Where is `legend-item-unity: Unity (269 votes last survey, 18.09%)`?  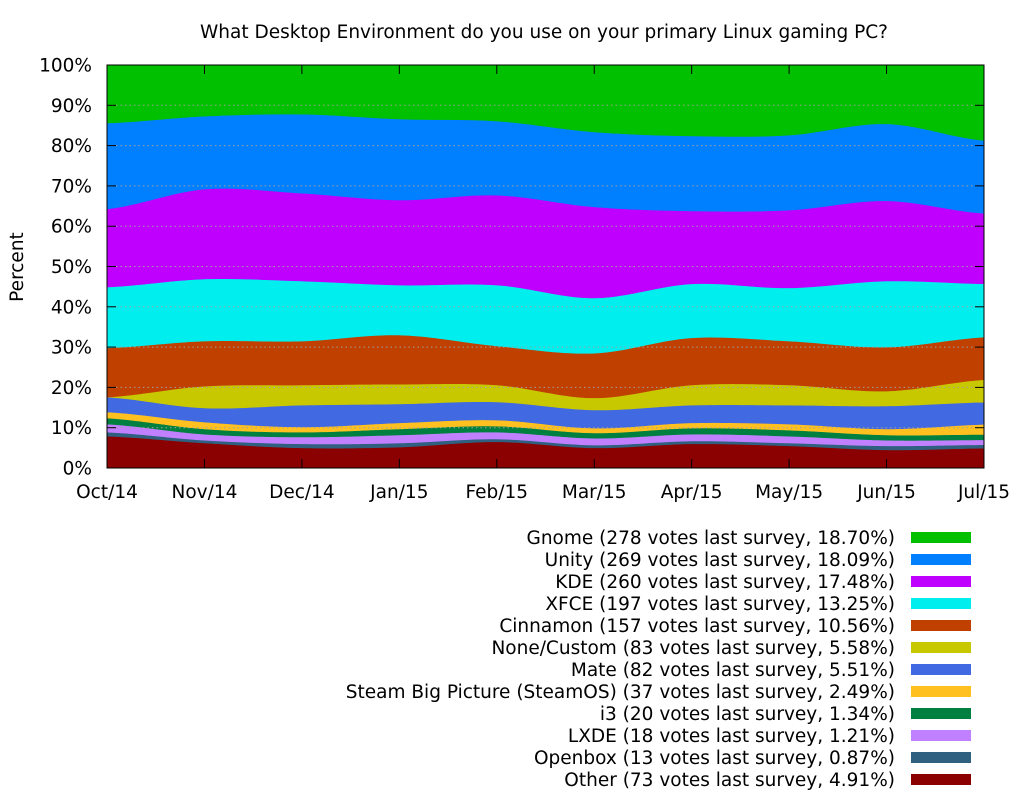
legend-item-unity: Unity (269 votes last survey, 18.09%) is located at coordinates (758, 560).